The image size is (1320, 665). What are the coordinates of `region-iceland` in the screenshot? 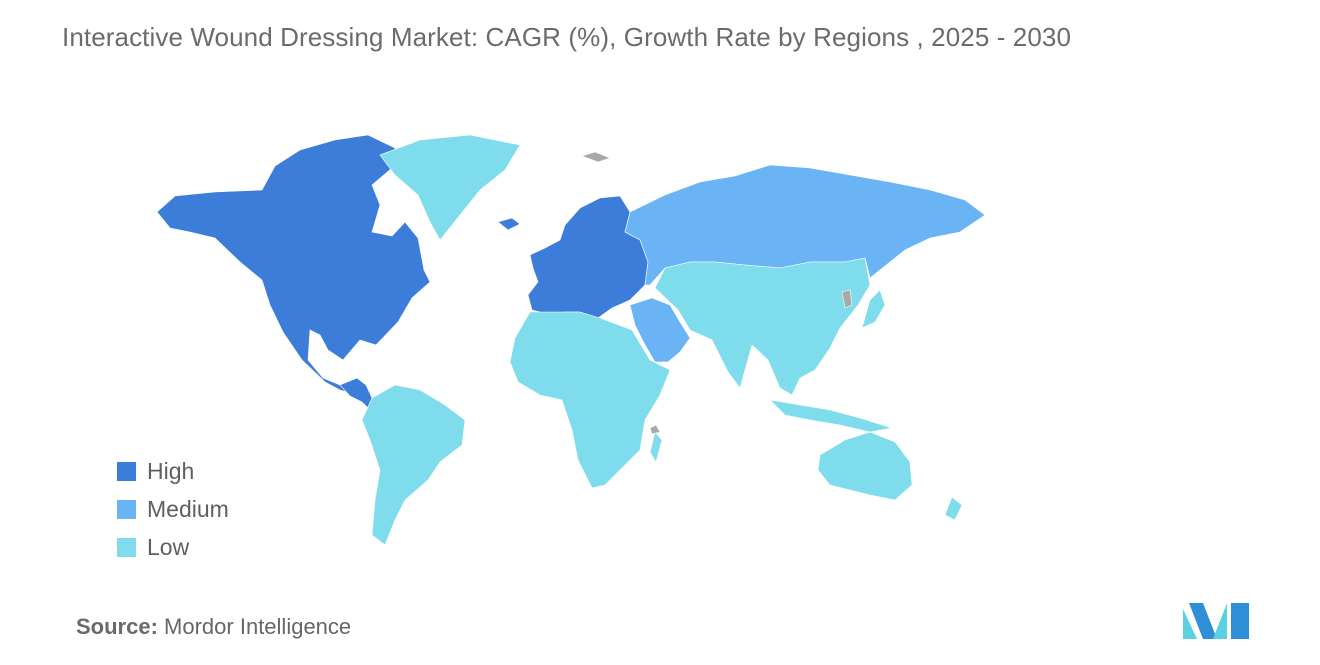 It's located at (509, 224).